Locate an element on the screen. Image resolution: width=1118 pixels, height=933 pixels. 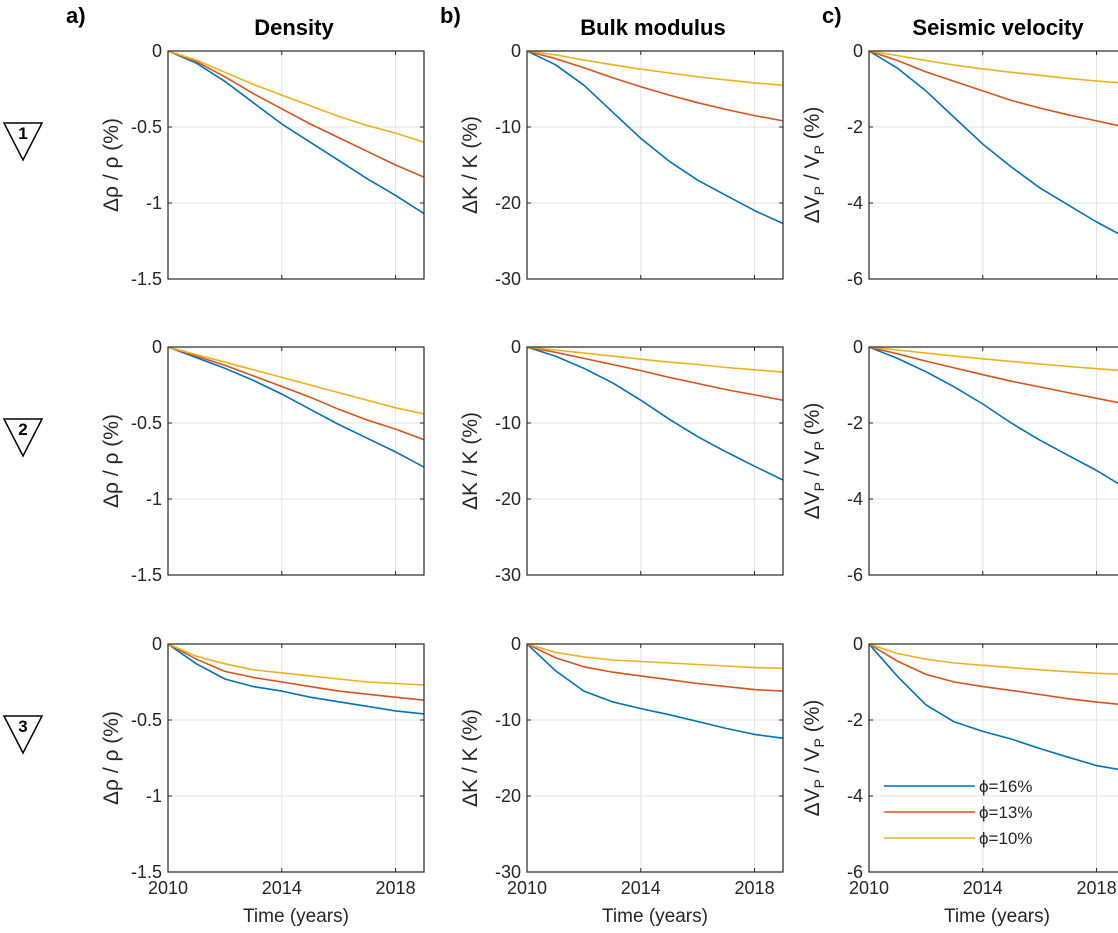
panel-letter-b: b) is located at coordinates (450, 15).